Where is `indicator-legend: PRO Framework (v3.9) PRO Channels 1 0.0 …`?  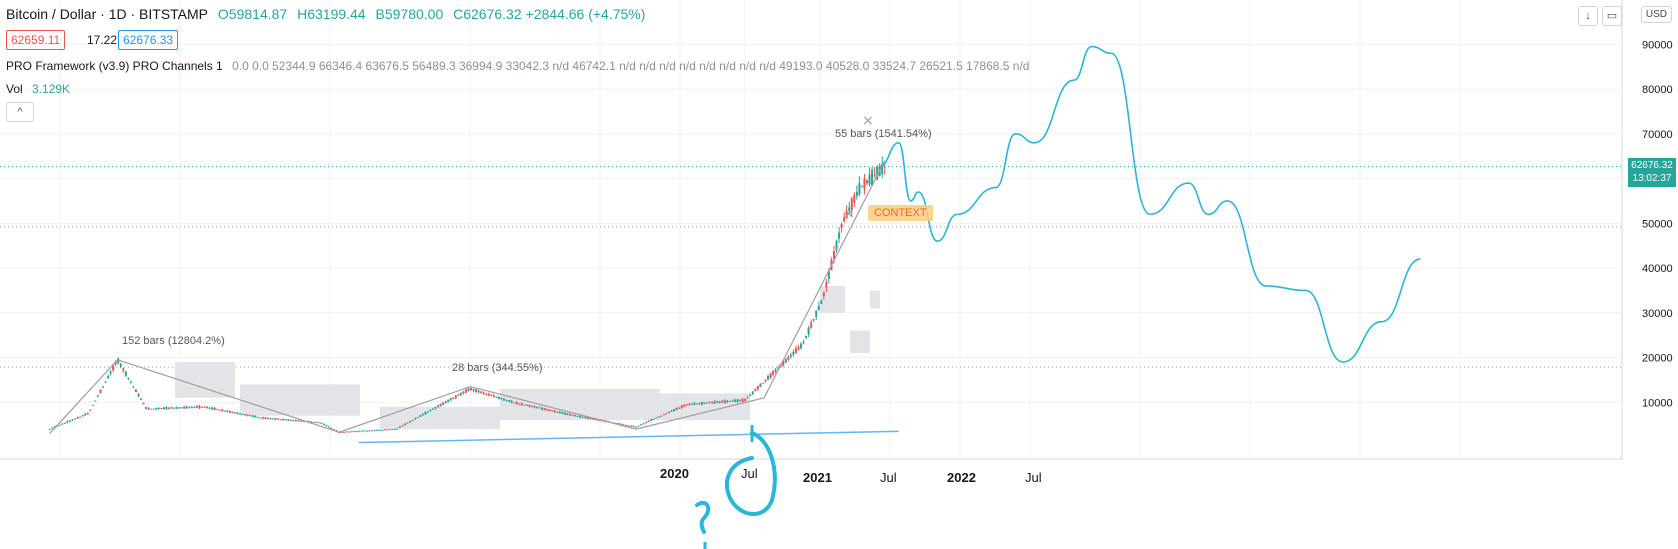
indicator-legend: PRO Framework (v3.9) PRO Channels 1 0.0 … is located at coordinates (520, 66).